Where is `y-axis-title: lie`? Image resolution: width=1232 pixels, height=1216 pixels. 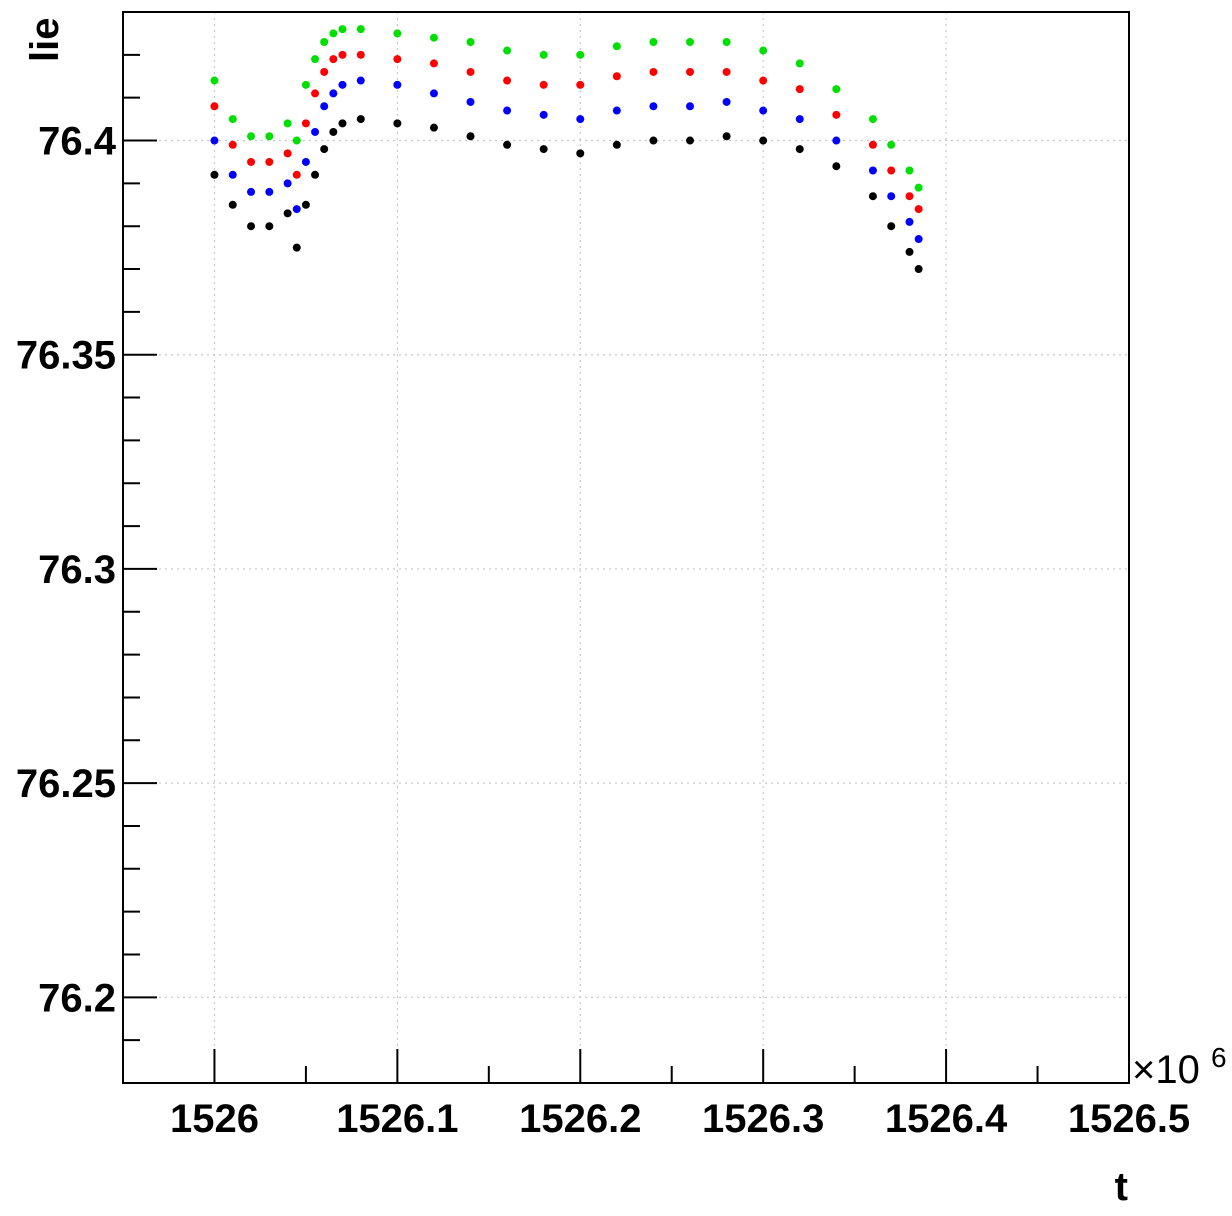 y-axis-title: lie is located at coordinates (45, 40).